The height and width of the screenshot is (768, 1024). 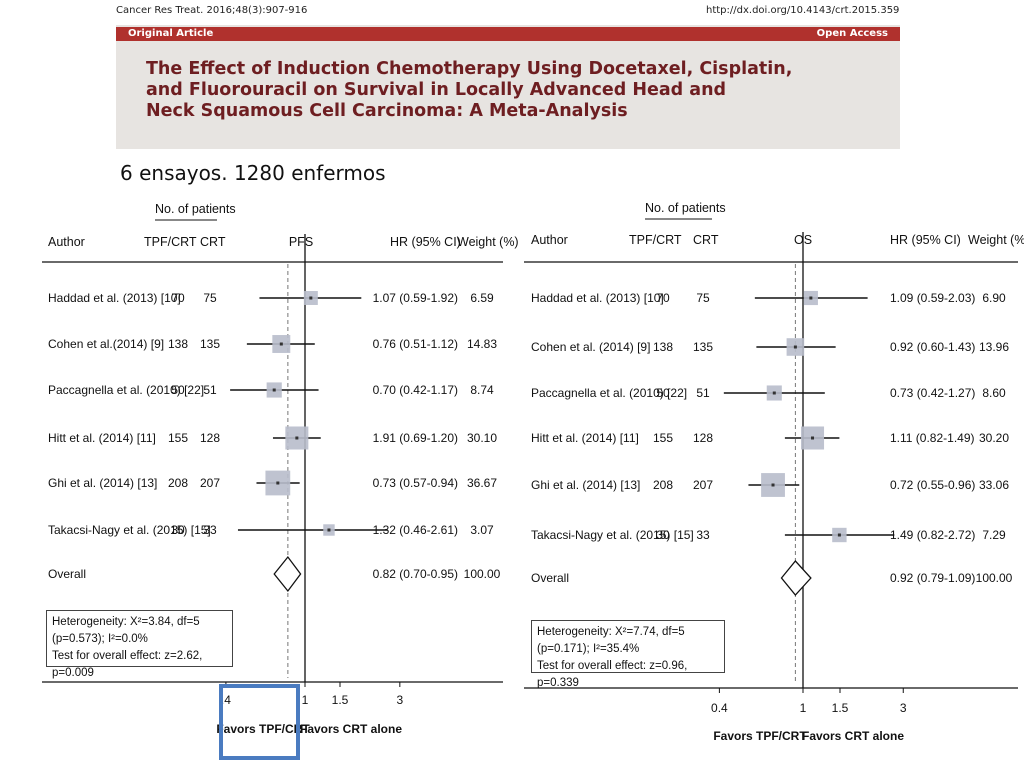 What do you see at coordinates (803, 10) in the screenshot?
I see `doi-link: http://dx.doi.org/10.4143/crt.2015.359` at bounding box center [803, 10].